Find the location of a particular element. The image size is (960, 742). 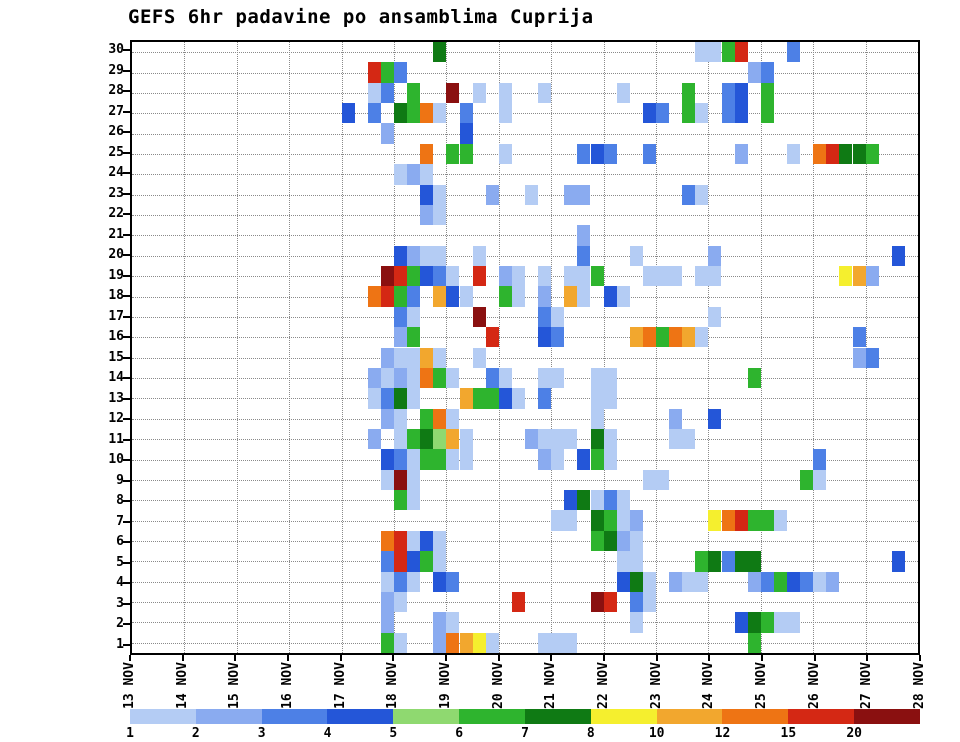

y-axis-label: 25 is located at coordinates (116, 152).